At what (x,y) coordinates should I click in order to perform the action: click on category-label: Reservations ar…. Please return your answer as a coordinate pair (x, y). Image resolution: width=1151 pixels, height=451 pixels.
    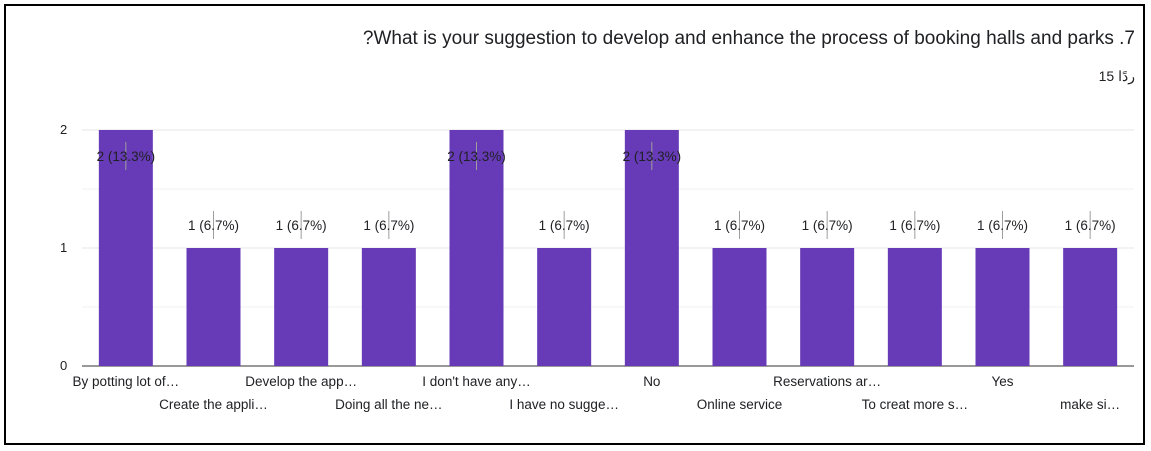
    Looking at the image, I should click on (827, 381).